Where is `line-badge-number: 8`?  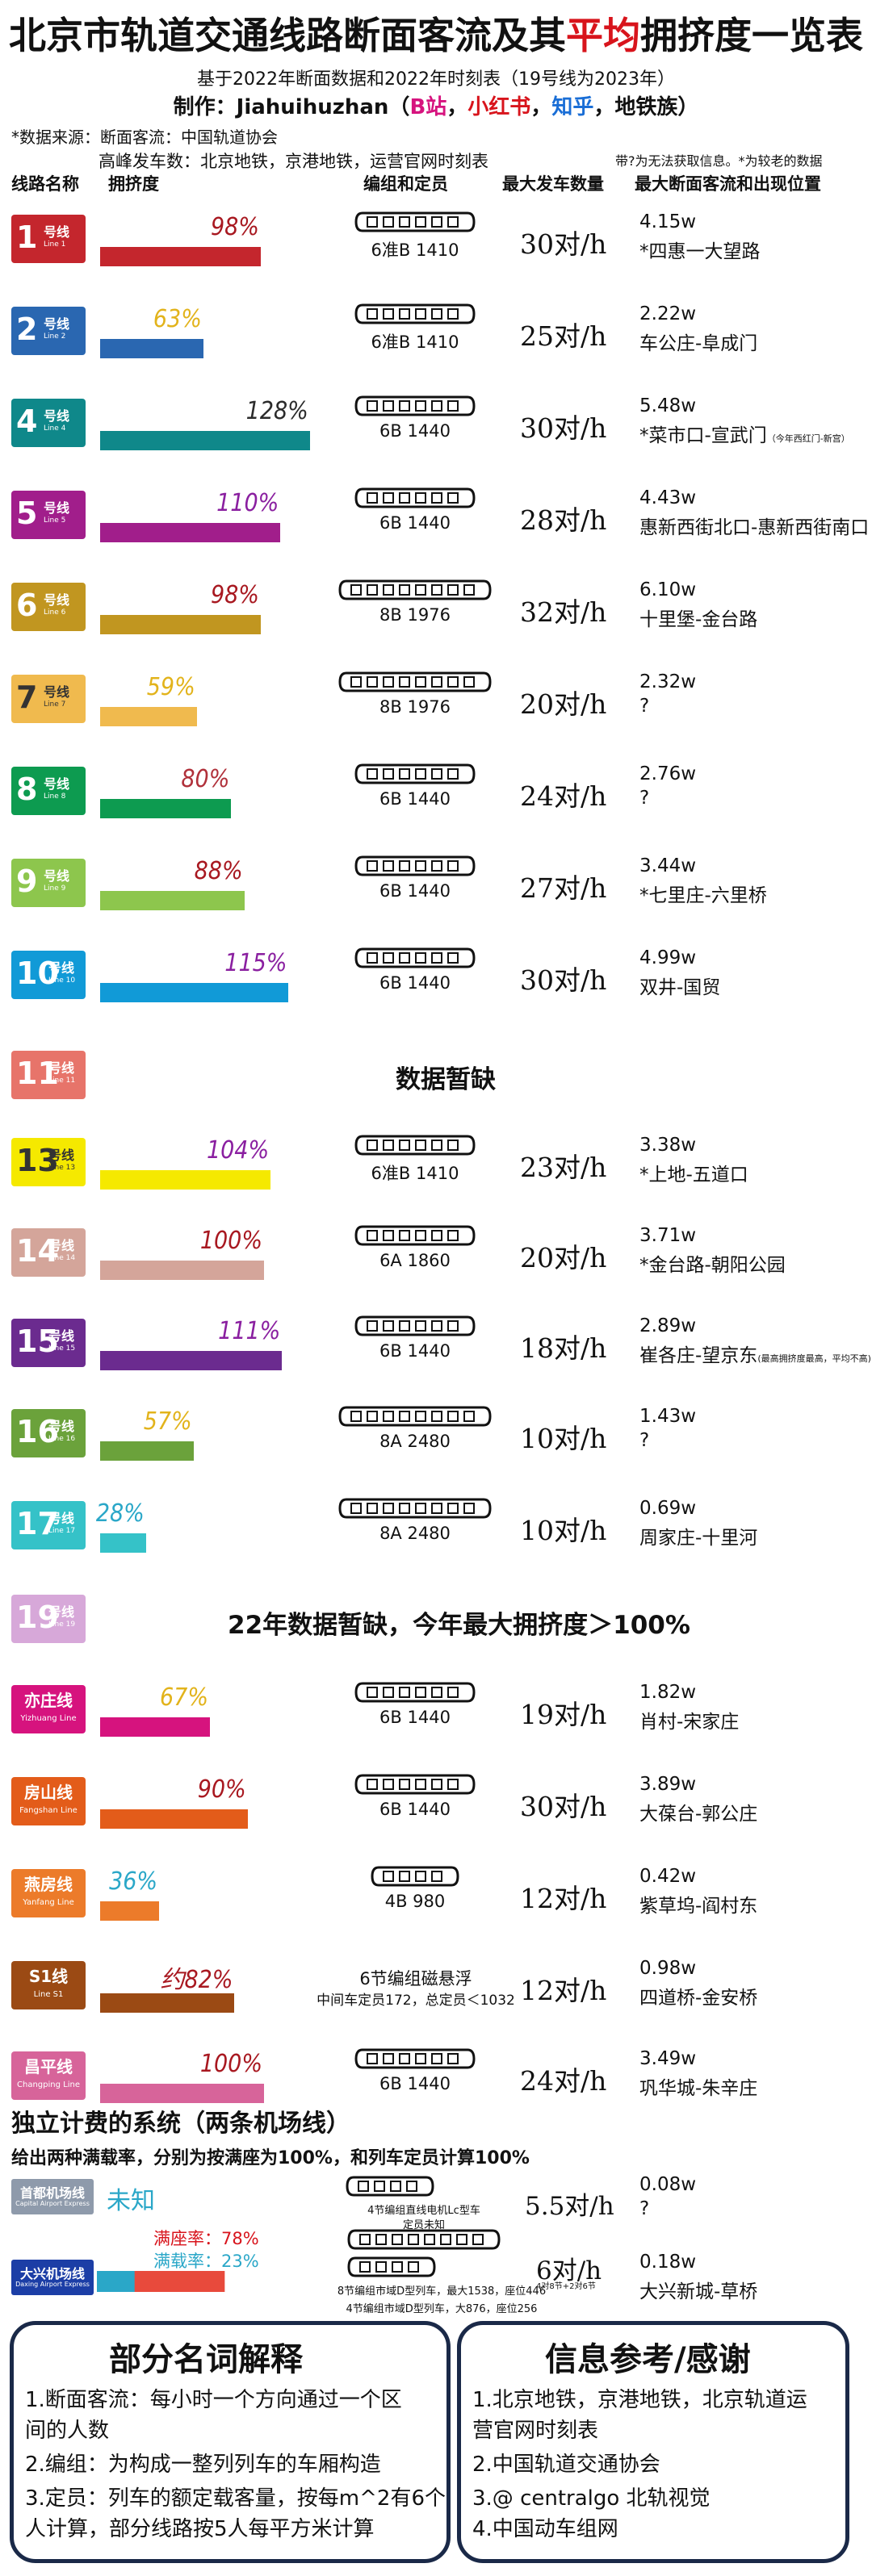 line-badge-number: 8 is located at coordinates (27, 789).